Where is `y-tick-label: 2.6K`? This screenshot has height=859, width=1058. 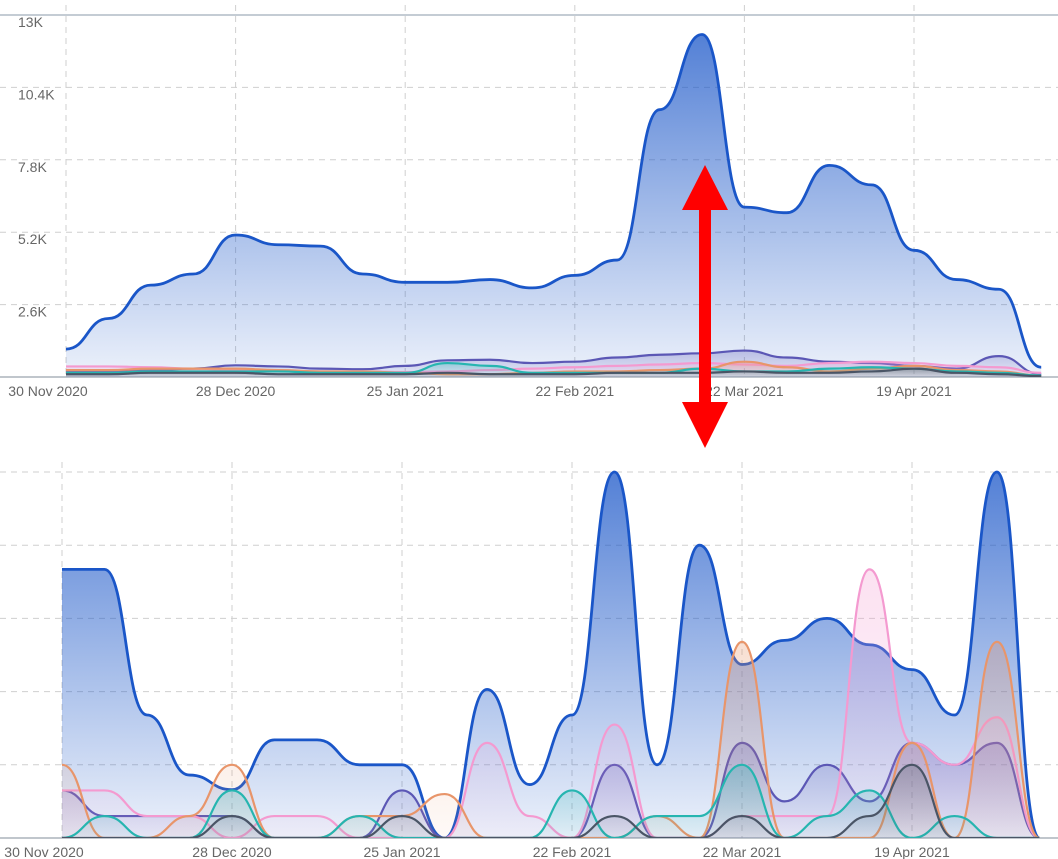
y-tick-label: 2.6K is located at coordinates (32, 312).